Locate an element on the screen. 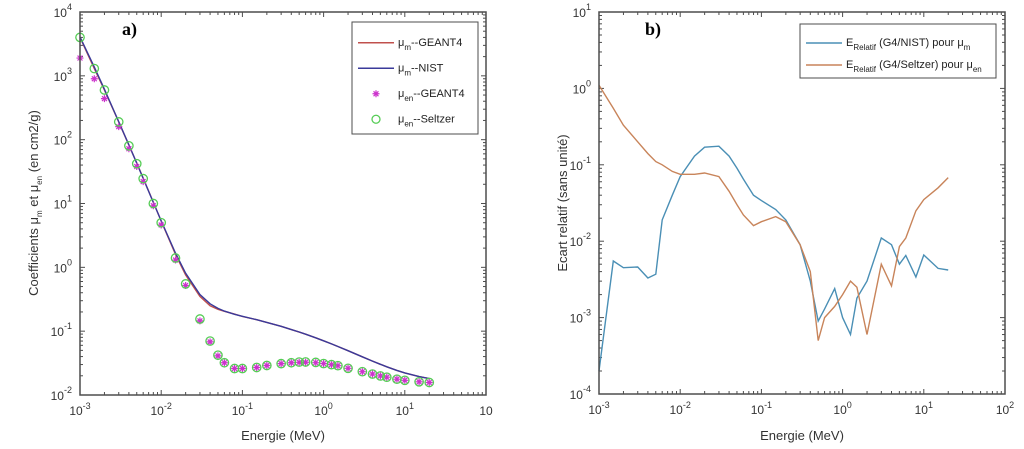 The width and height of the screenshot is (1024, 449). y-axis-label-a: Coefficients μm et μen (en cm2/g) is located at coordinates (35, 203).